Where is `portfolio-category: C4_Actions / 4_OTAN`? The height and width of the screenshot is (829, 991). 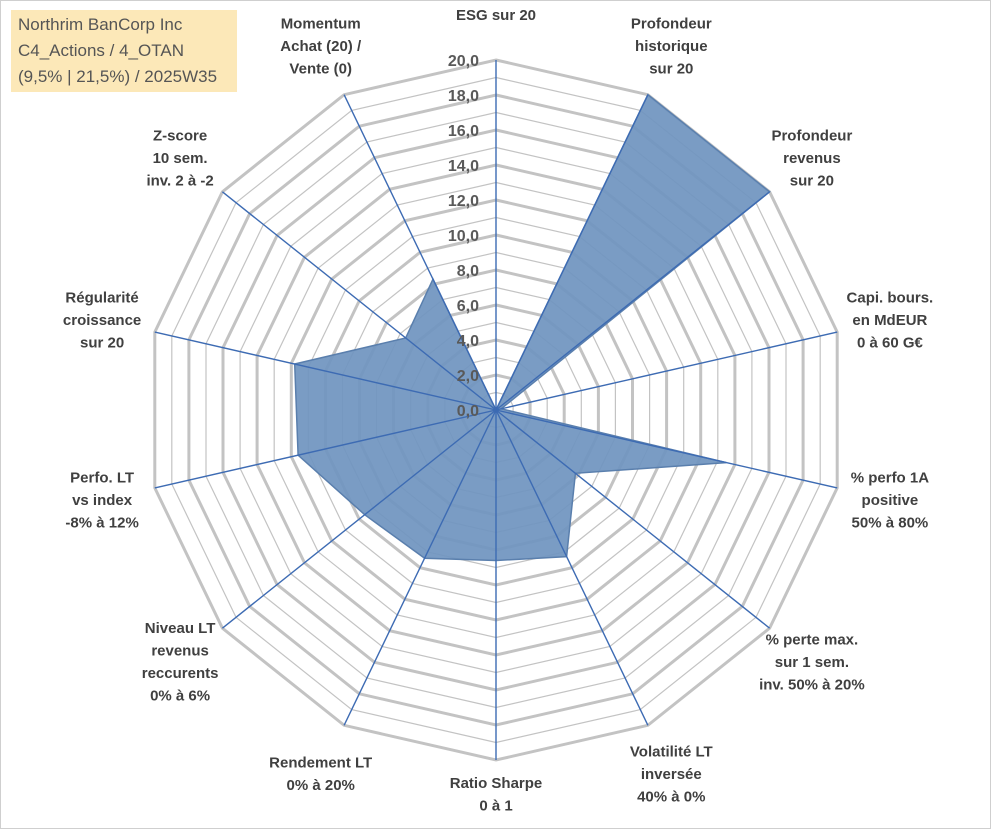 portfolio-category: C4_Actions / 4_OTAN is located at coordinates (101, 50).